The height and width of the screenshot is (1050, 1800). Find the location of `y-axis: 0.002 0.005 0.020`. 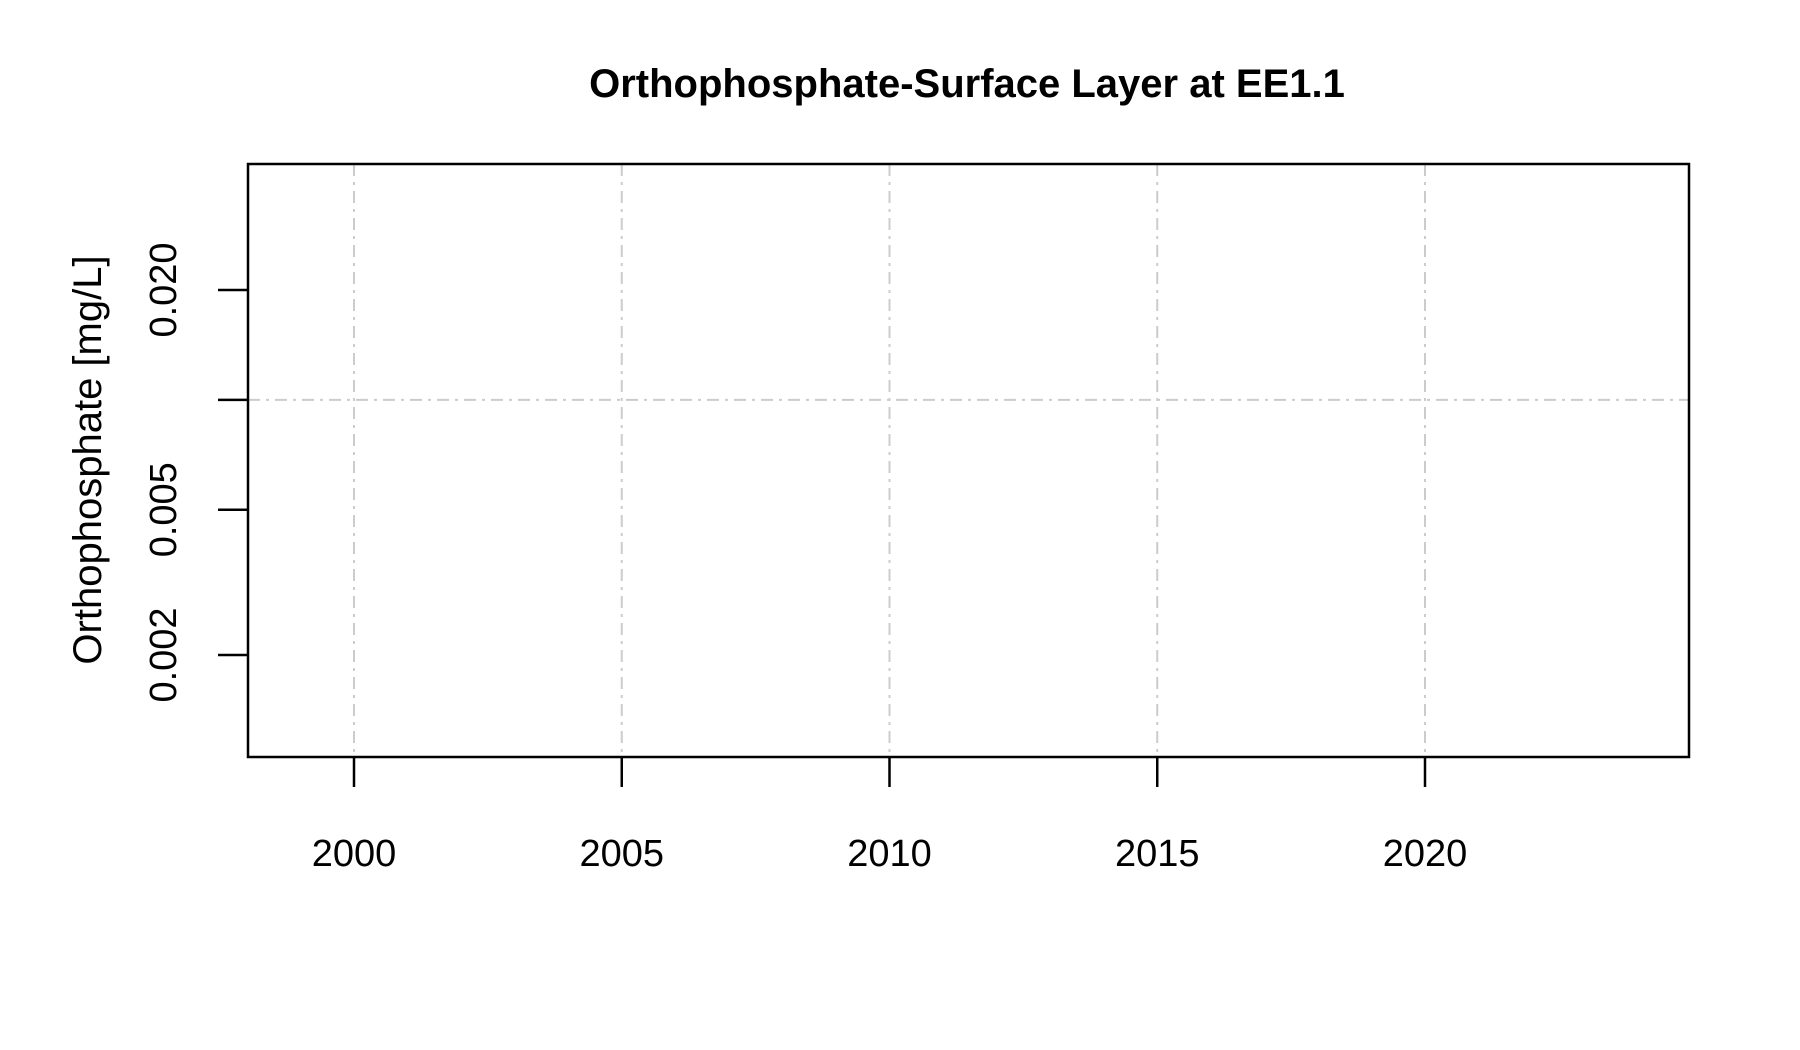

y-axis: 0.002 0.005 0.020 is located at coordinates (195, 472).